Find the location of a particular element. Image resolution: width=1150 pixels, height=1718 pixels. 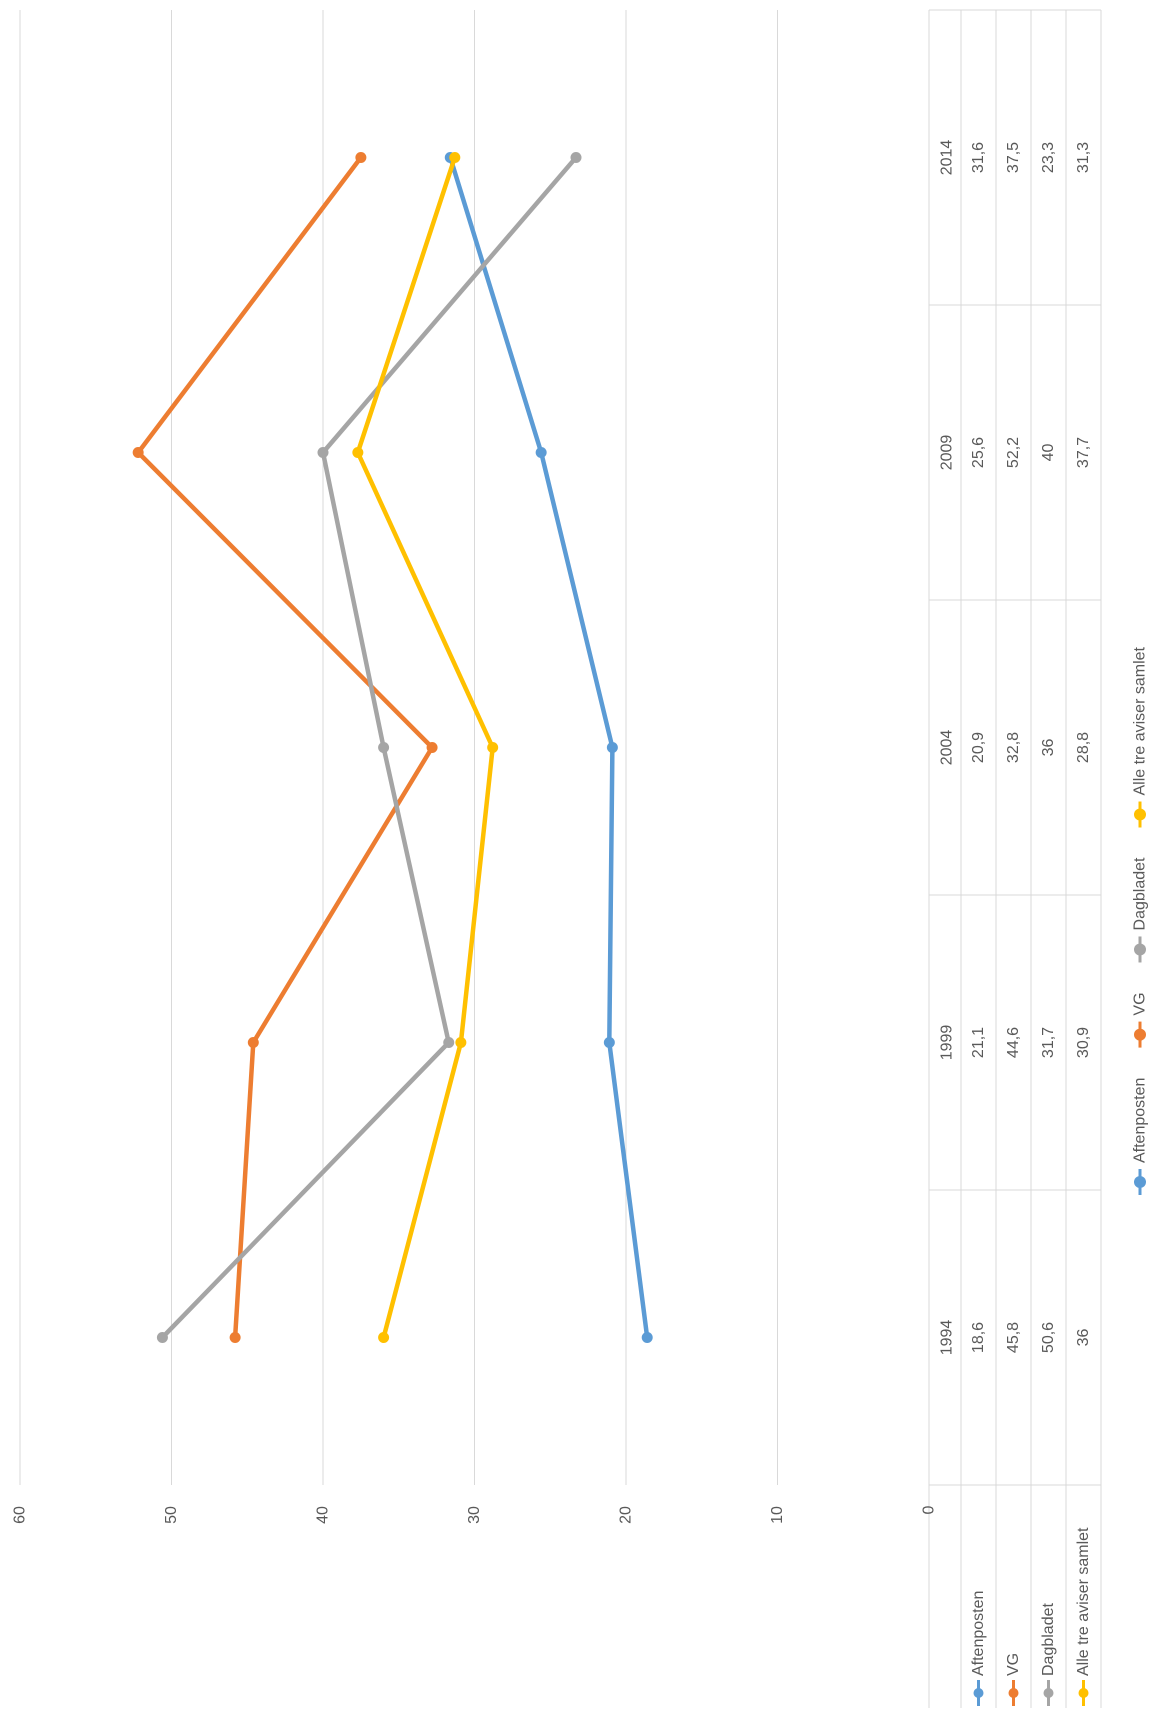

data-label-vg-1999: 44,6 is located at coordinates (1013, 1042).